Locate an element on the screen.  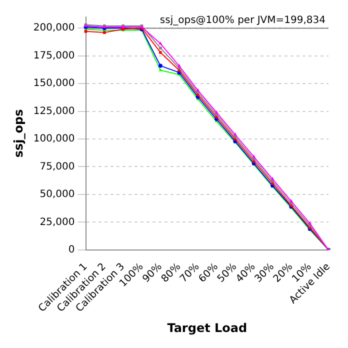
y-tick-label: 50,000 is located at coordinates (57, 194).